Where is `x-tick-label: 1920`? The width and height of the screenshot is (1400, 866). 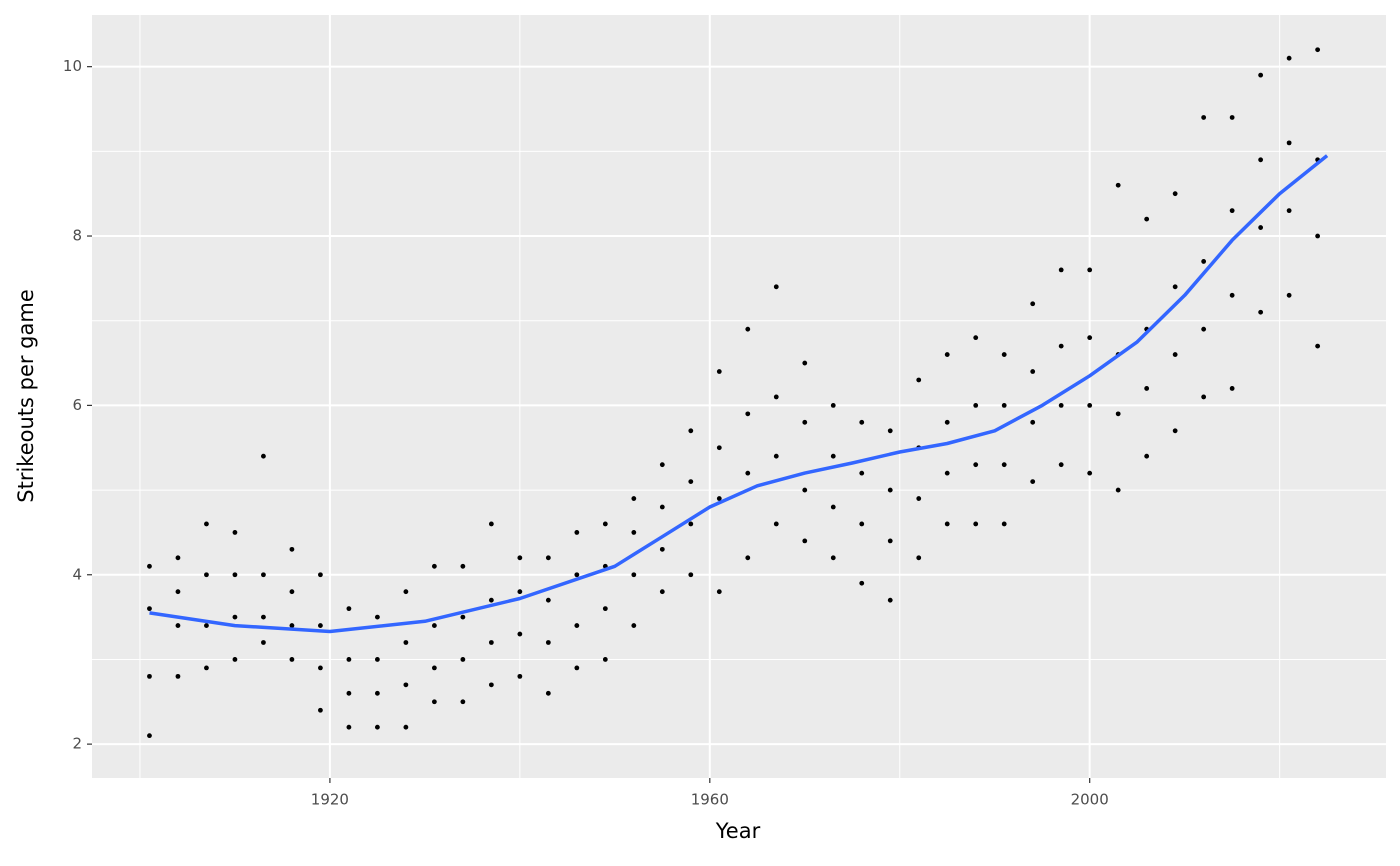 x-tick-label: 1920 is located at coordinates (330, 800).